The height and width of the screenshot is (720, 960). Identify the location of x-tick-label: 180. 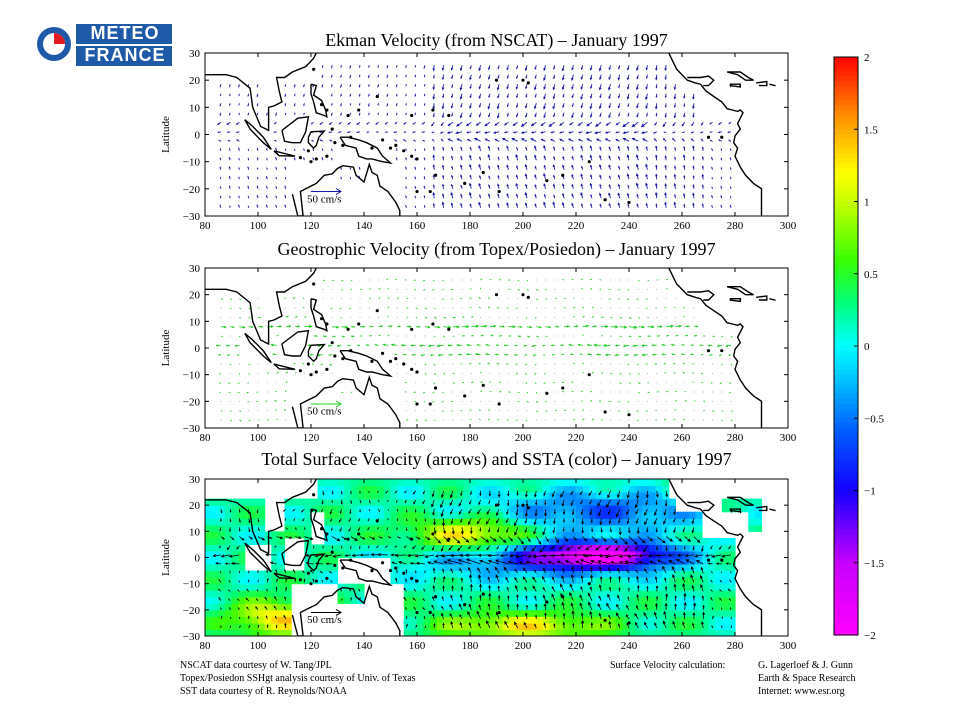
(470, 438).